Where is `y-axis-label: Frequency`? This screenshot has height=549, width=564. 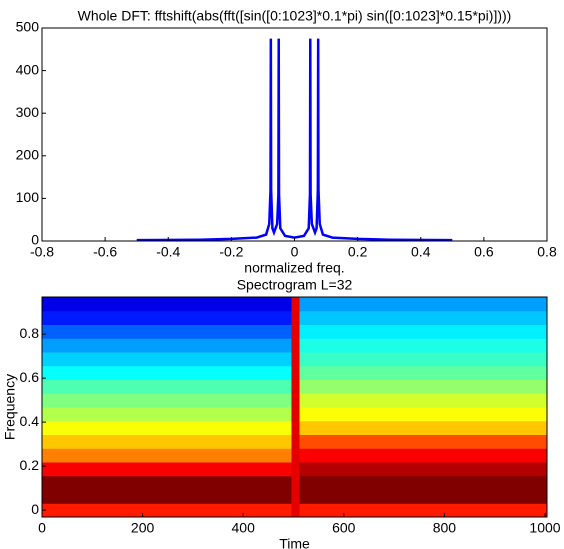 y-axis-label: Frequency is located at coordinates (10, 407).